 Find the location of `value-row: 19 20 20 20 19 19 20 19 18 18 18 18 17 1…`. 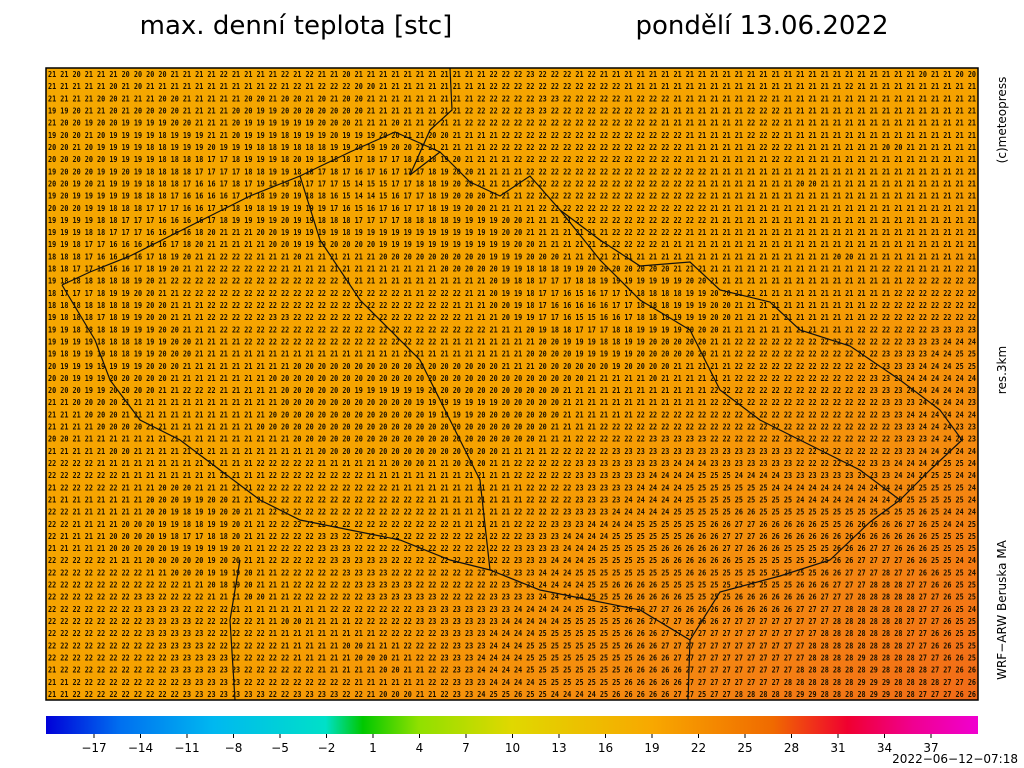

value-row: 19 20 20 20 19 19 20 19 18 18 18 18 17 1… is located at coordinates (512, 171).